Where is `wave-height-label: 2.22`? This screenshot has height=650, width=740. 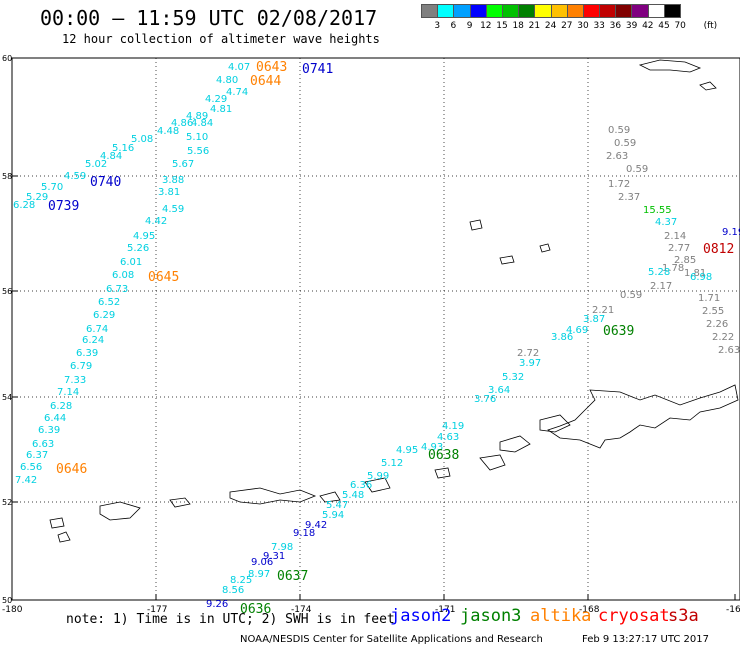
wave-height-label: 2.22 is located at coordinates (723, 337).